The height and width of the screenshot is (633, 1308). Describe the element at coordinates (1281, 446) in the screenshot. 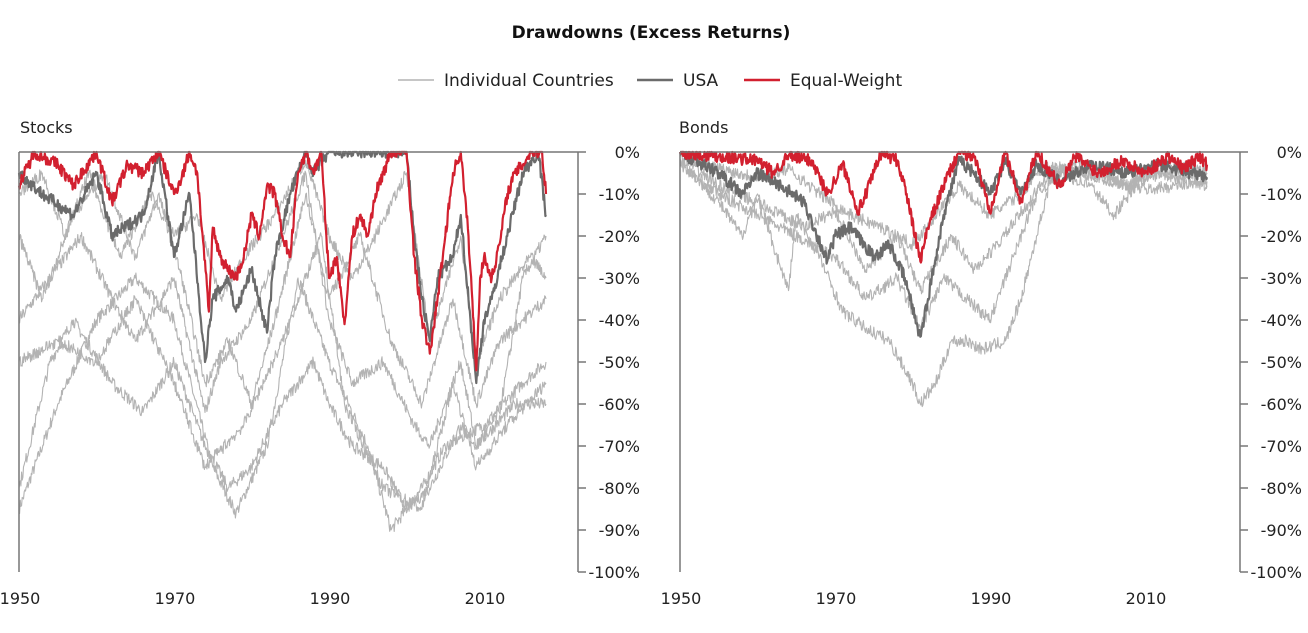

I see `bonds-y-tick-label: -70%` at that location.